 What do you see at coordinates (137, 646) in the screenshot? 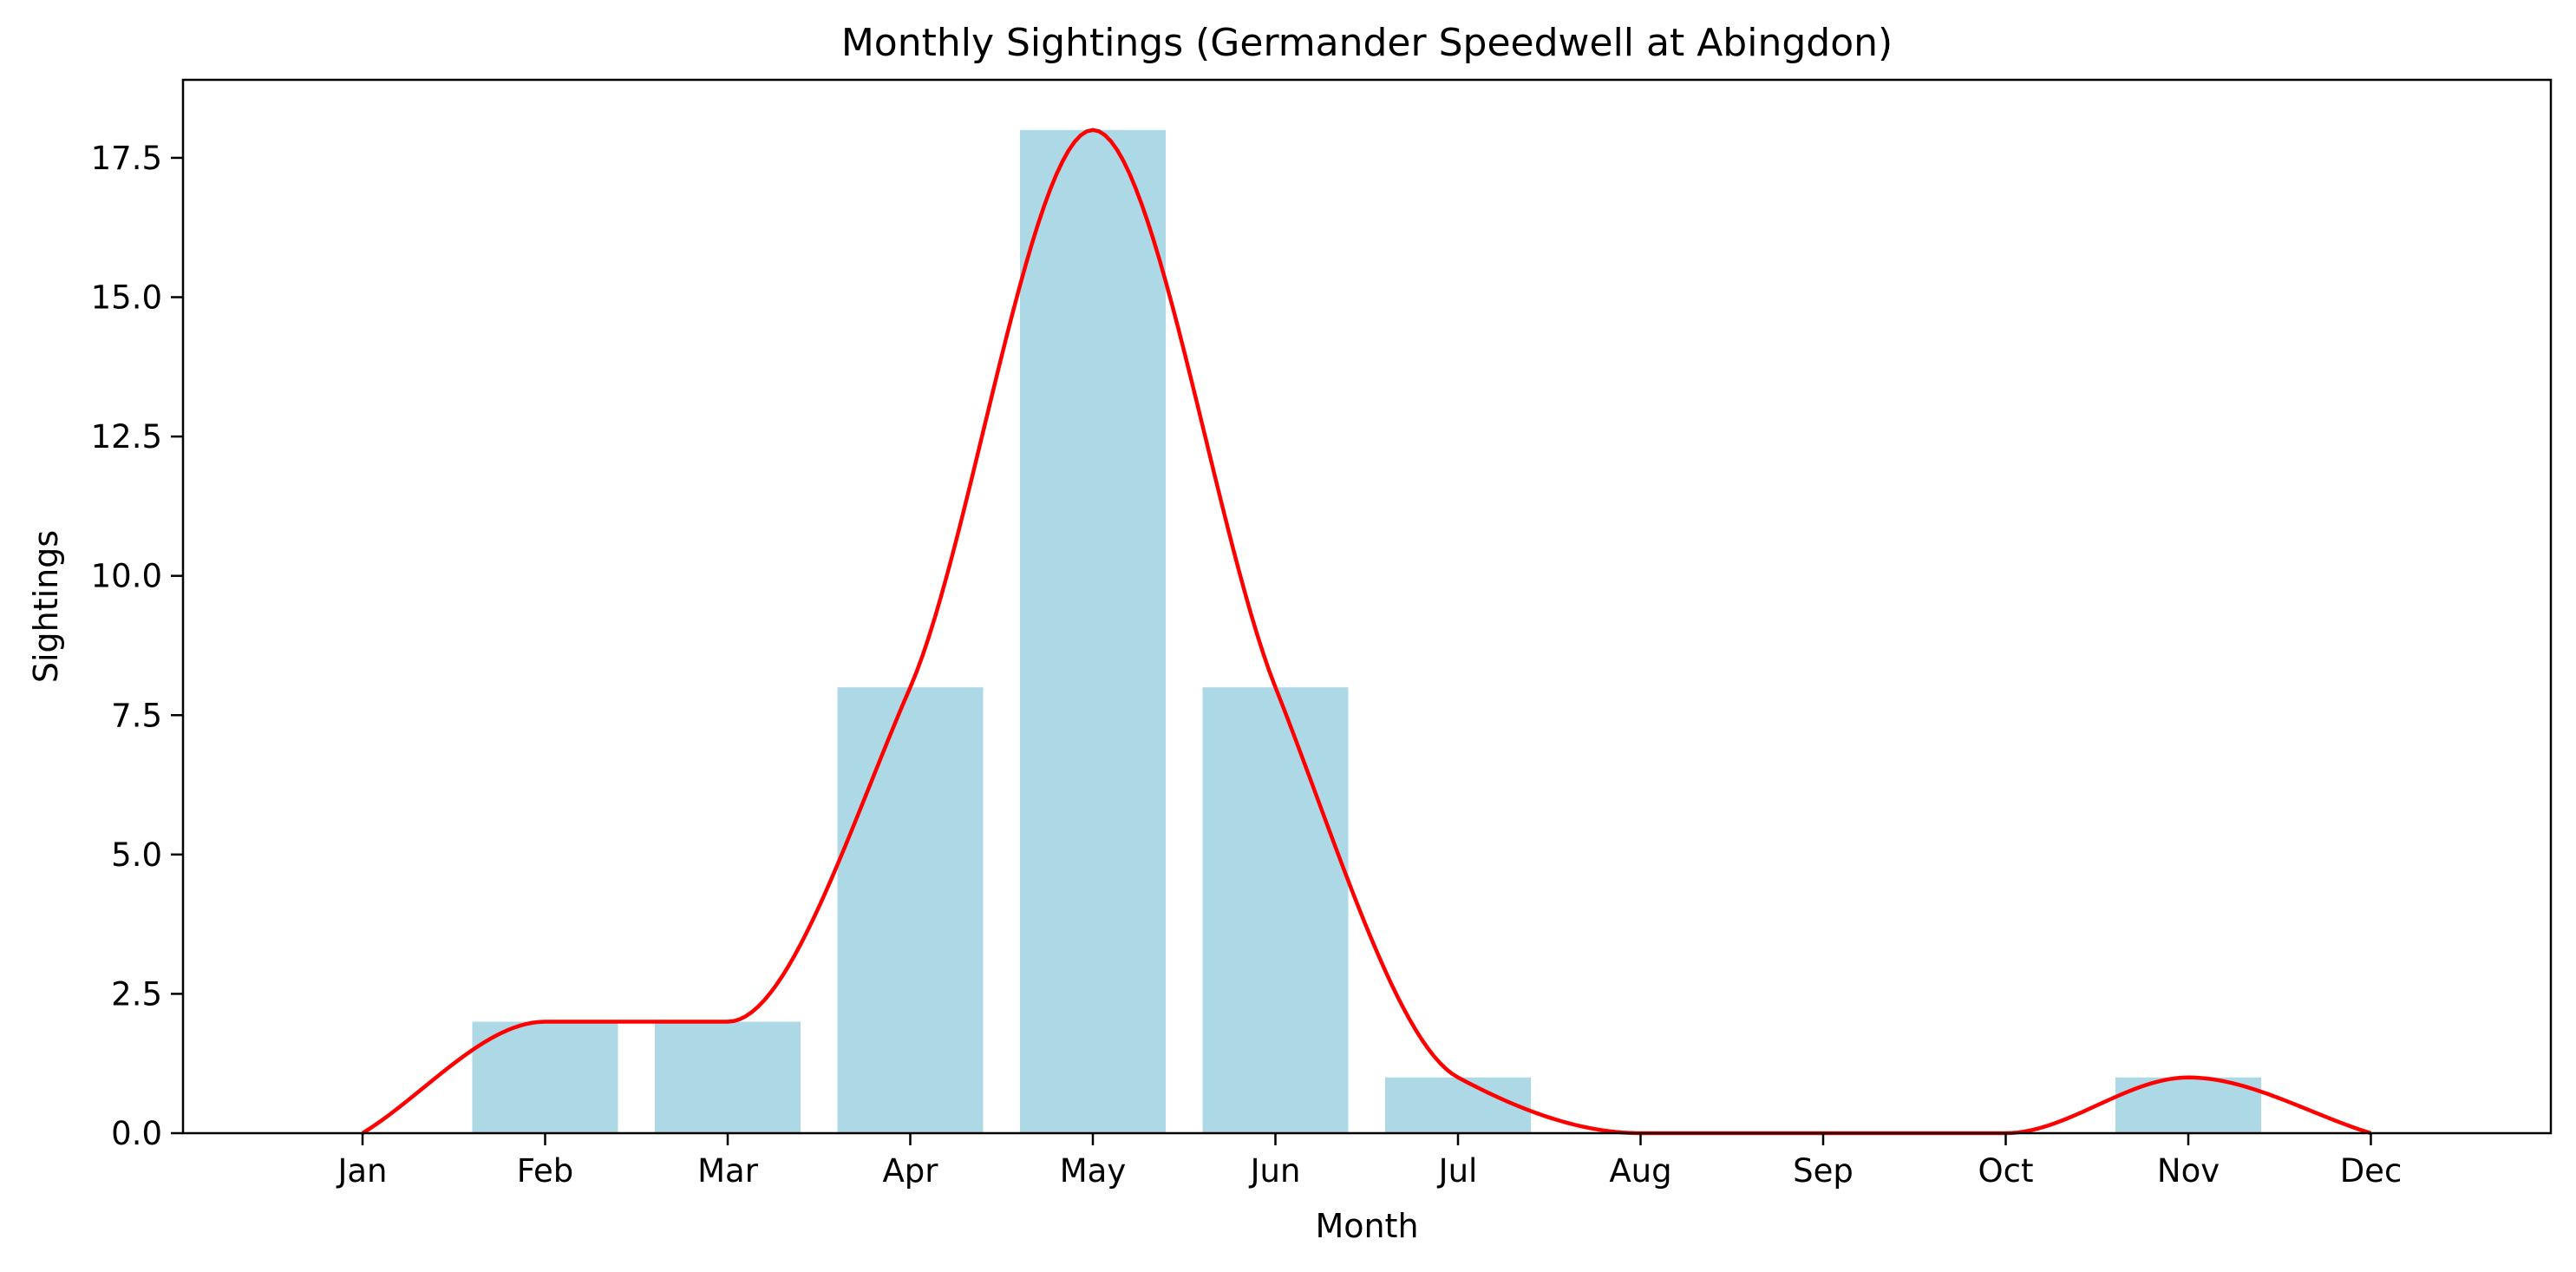
I see `y-axis: 0.0 2.5 5.0 7.5 10.0 12.5 15.0 17.5` at bounding box center [137, 646].